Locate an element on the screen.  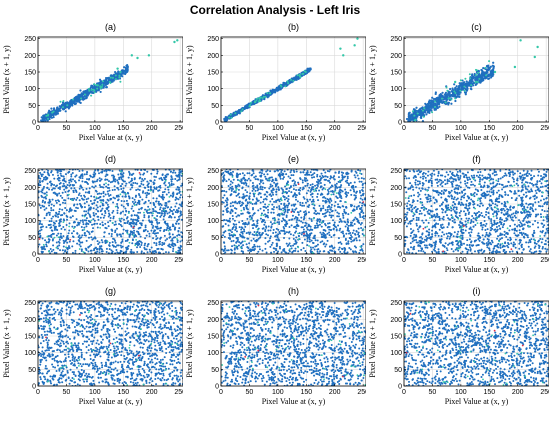
x-tick-label: 200 is located at coordinates (152, 128).